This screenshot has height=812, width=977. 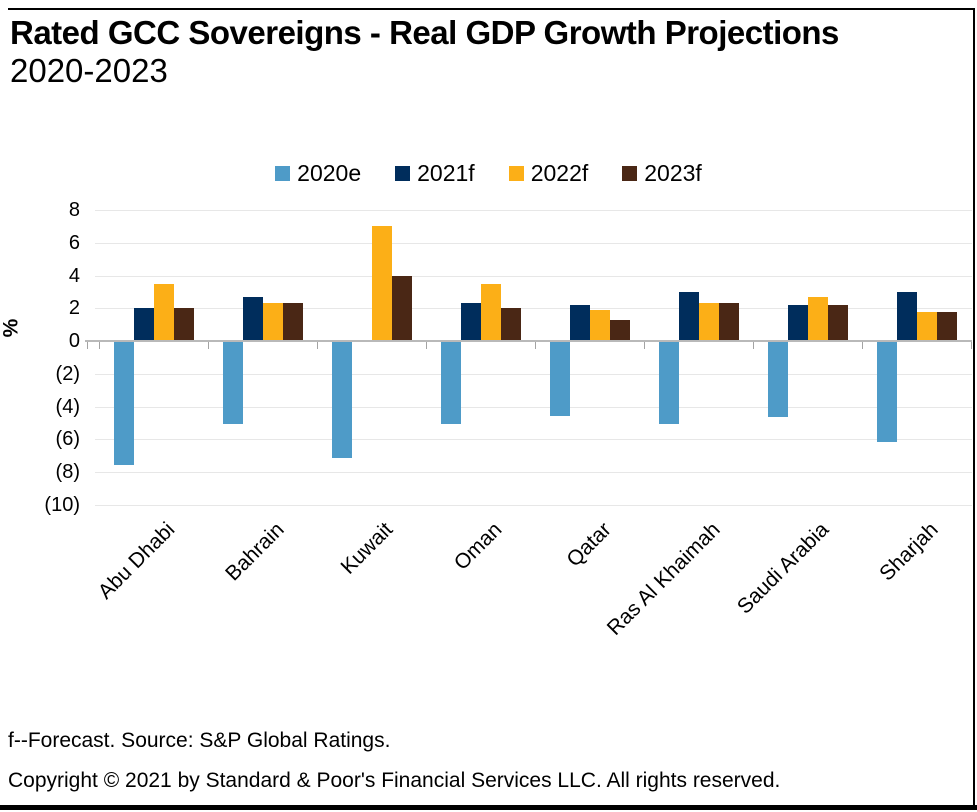 I want to click on bar-2023f-oman, so click(x=510, y=325).